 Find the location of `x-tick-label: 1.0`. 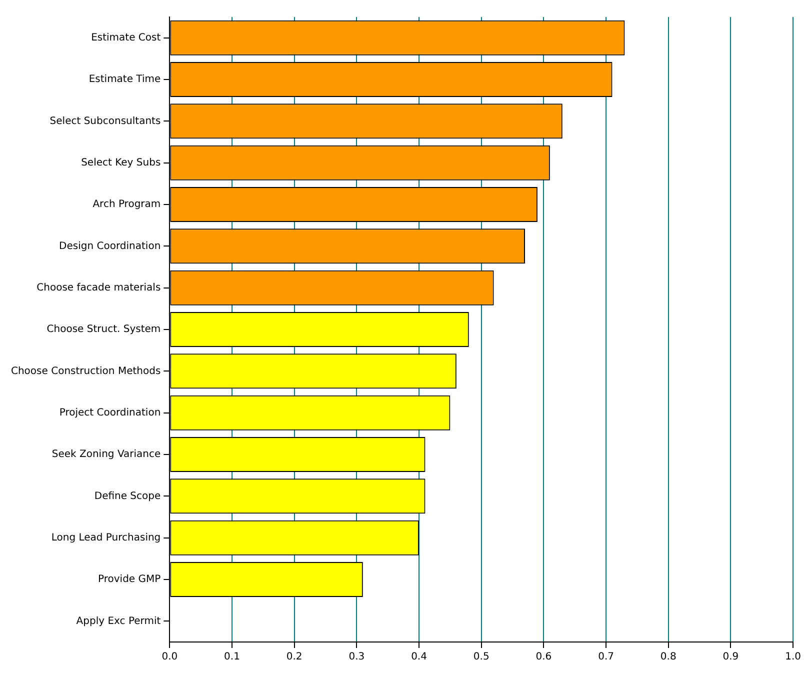

x-tick-label: 1.0 is located at coordinates (793, 657).